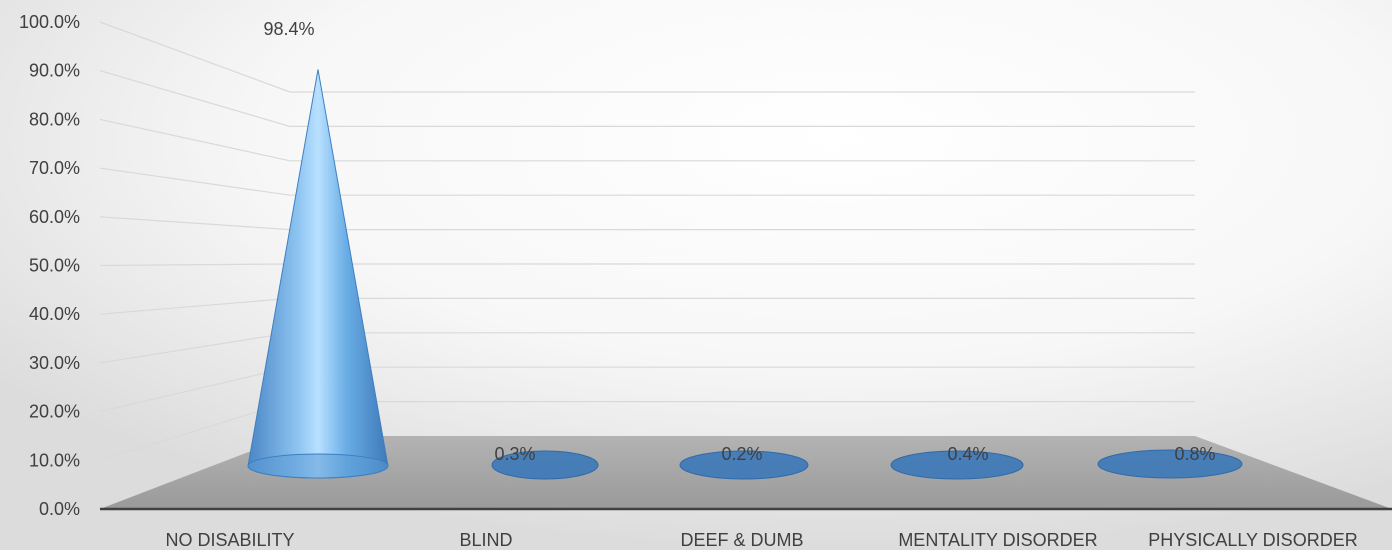 This screenshot has width=1392, height=550. I want to click on x-category-label: MENTALITY DISORDER, so click(997, 540).